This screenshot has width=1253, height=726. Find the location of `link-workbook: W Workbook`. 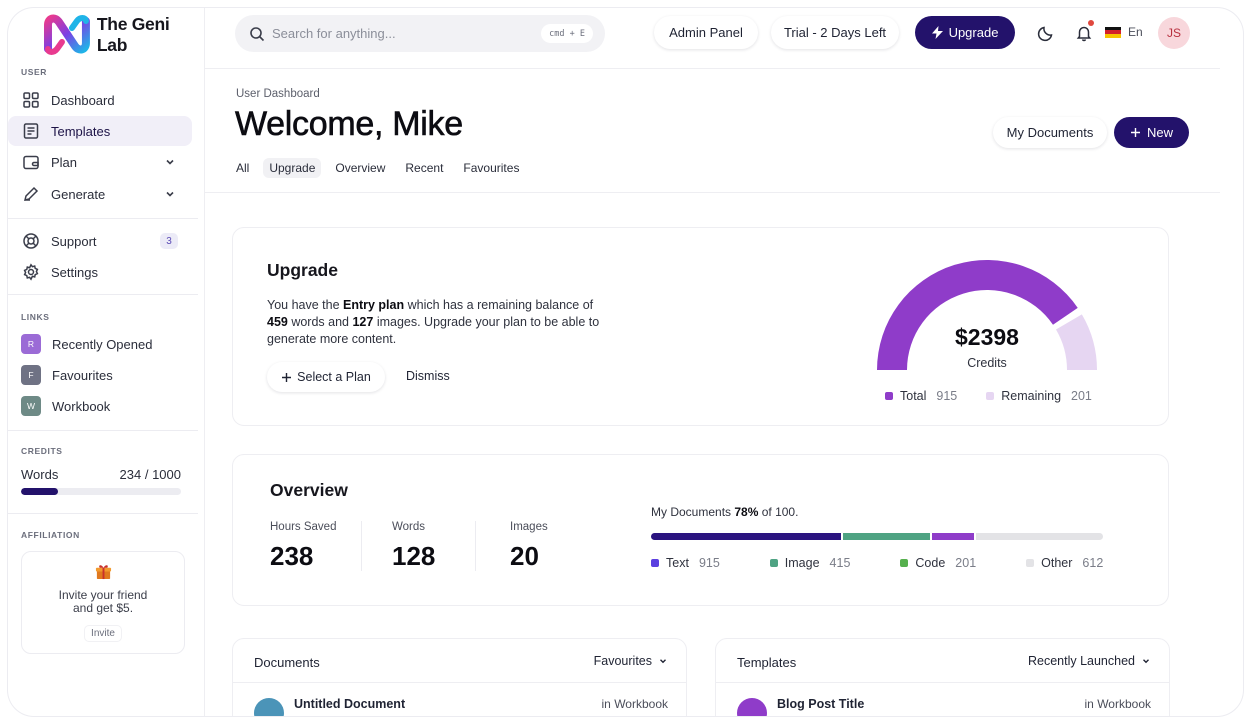

link-workbook: W Workbook is located at coordinates (65, 406).